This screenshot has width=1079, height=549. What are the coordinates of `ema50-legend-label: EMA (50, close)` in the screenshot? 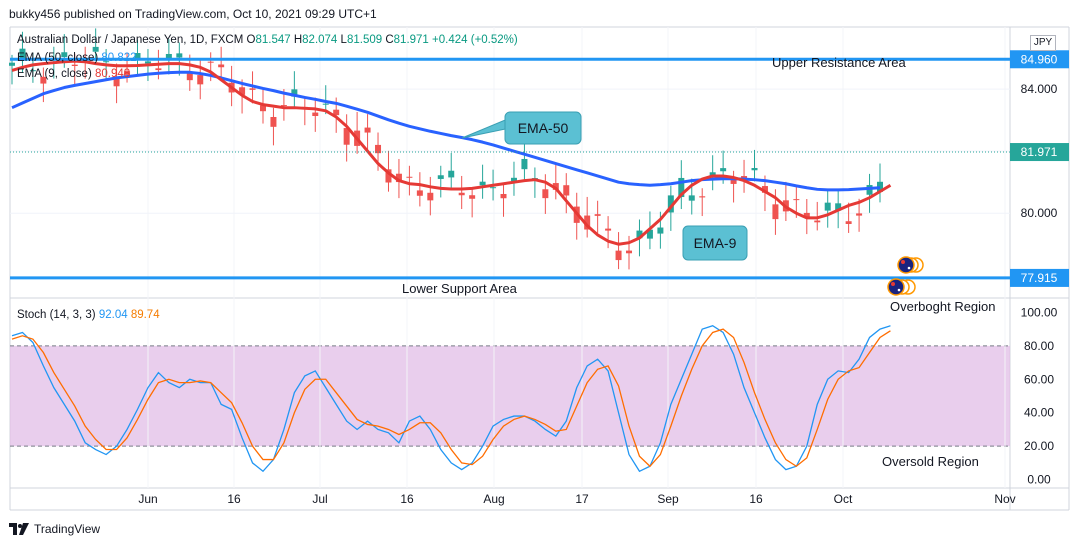 It's located at (58, 58).